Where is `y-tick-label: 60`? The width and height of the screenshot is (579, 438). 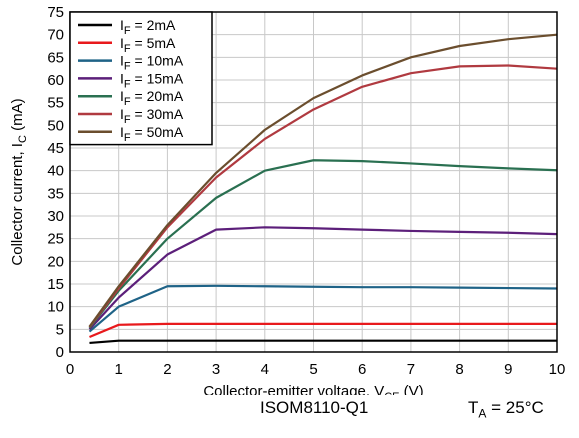
y-tick-label: 60 is located at coordinates (55, 80).